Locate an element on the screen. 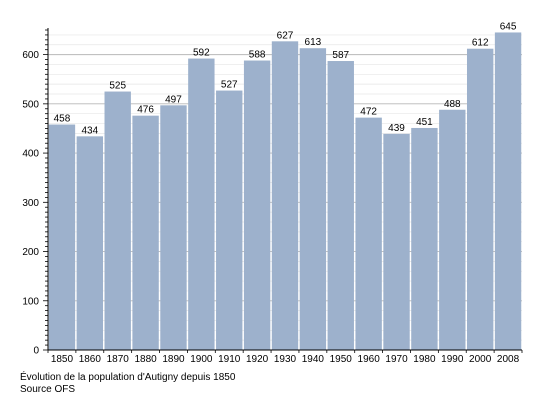  x-tick-label-1970: 1970 is located at coordinates (396, 359).